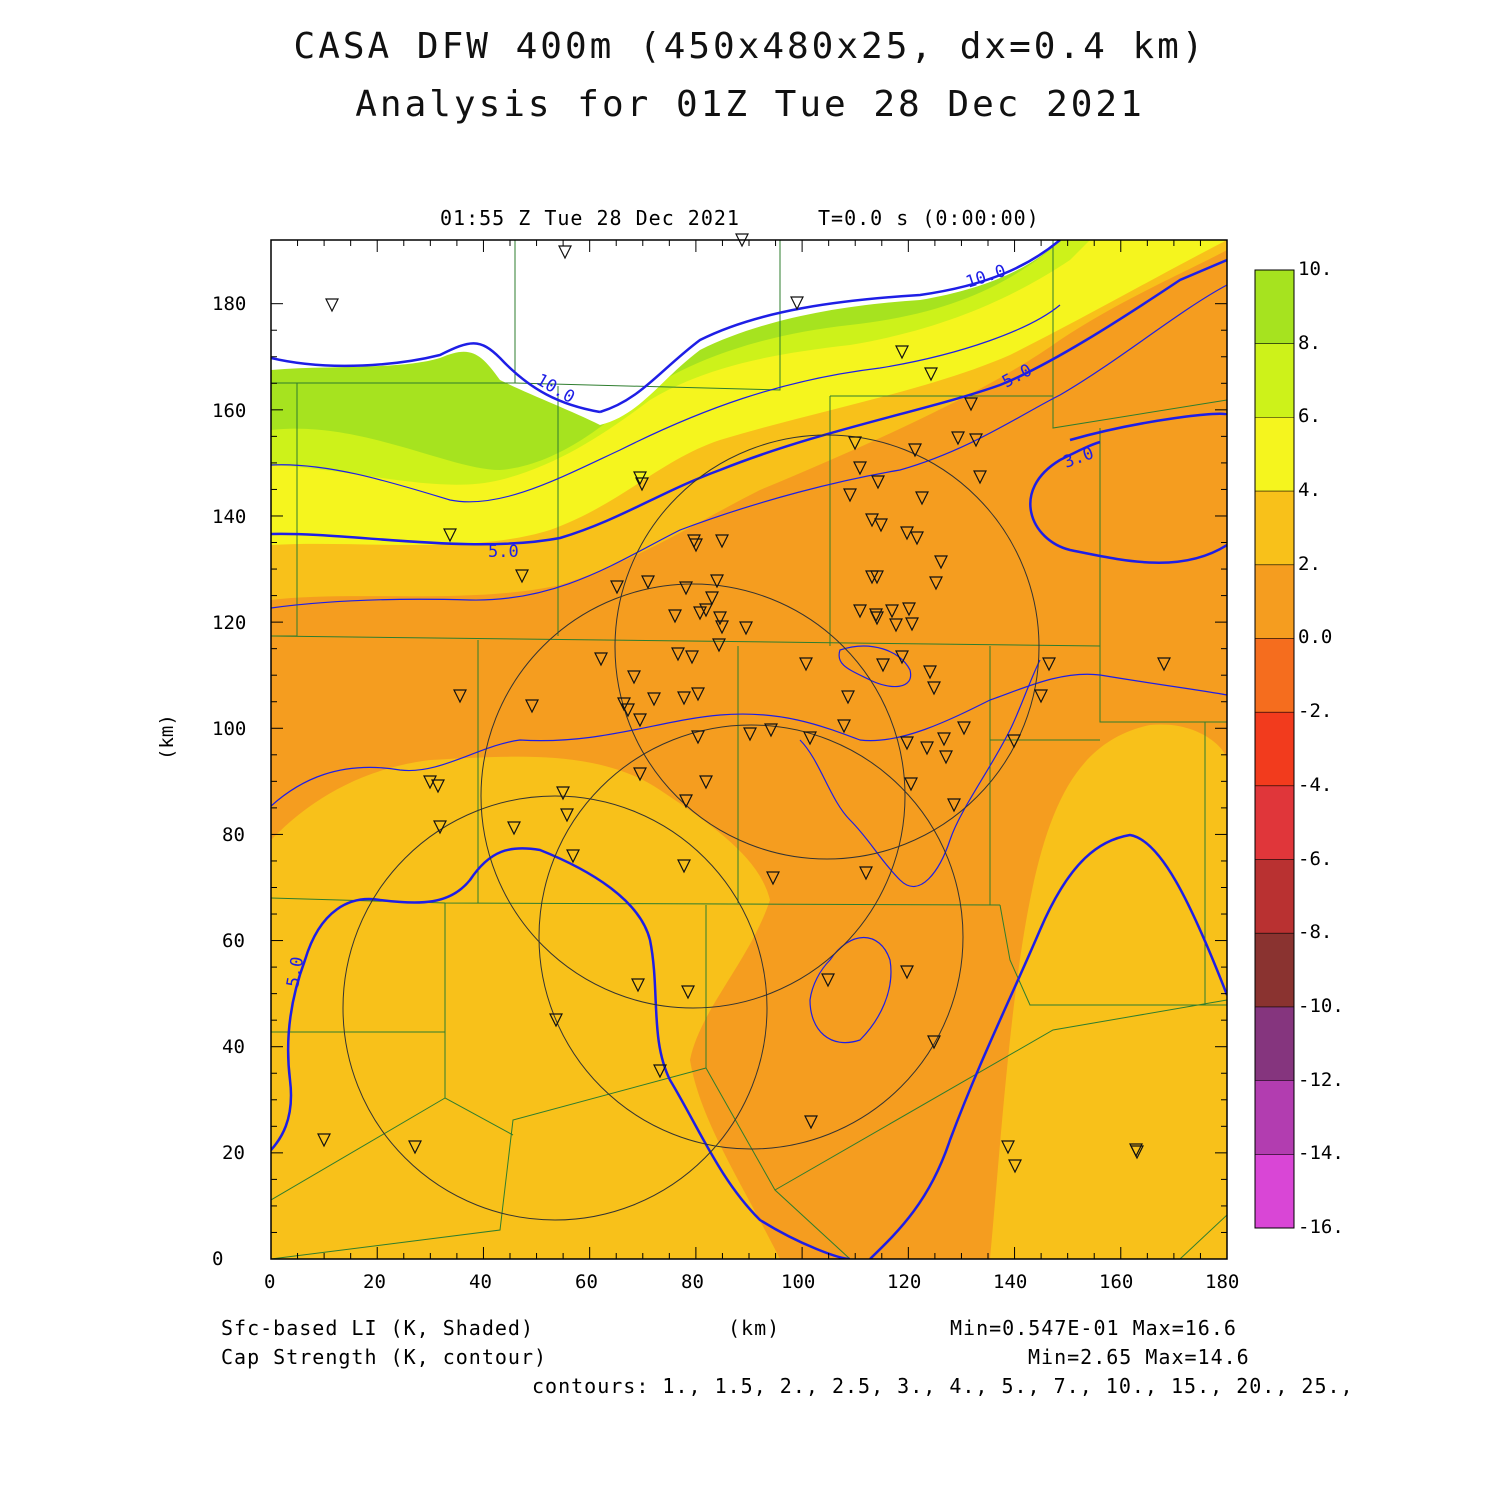  Describe the element at coordinates (233, 1047) in the screenshot. I see `y-tick-label: 40` at that location.